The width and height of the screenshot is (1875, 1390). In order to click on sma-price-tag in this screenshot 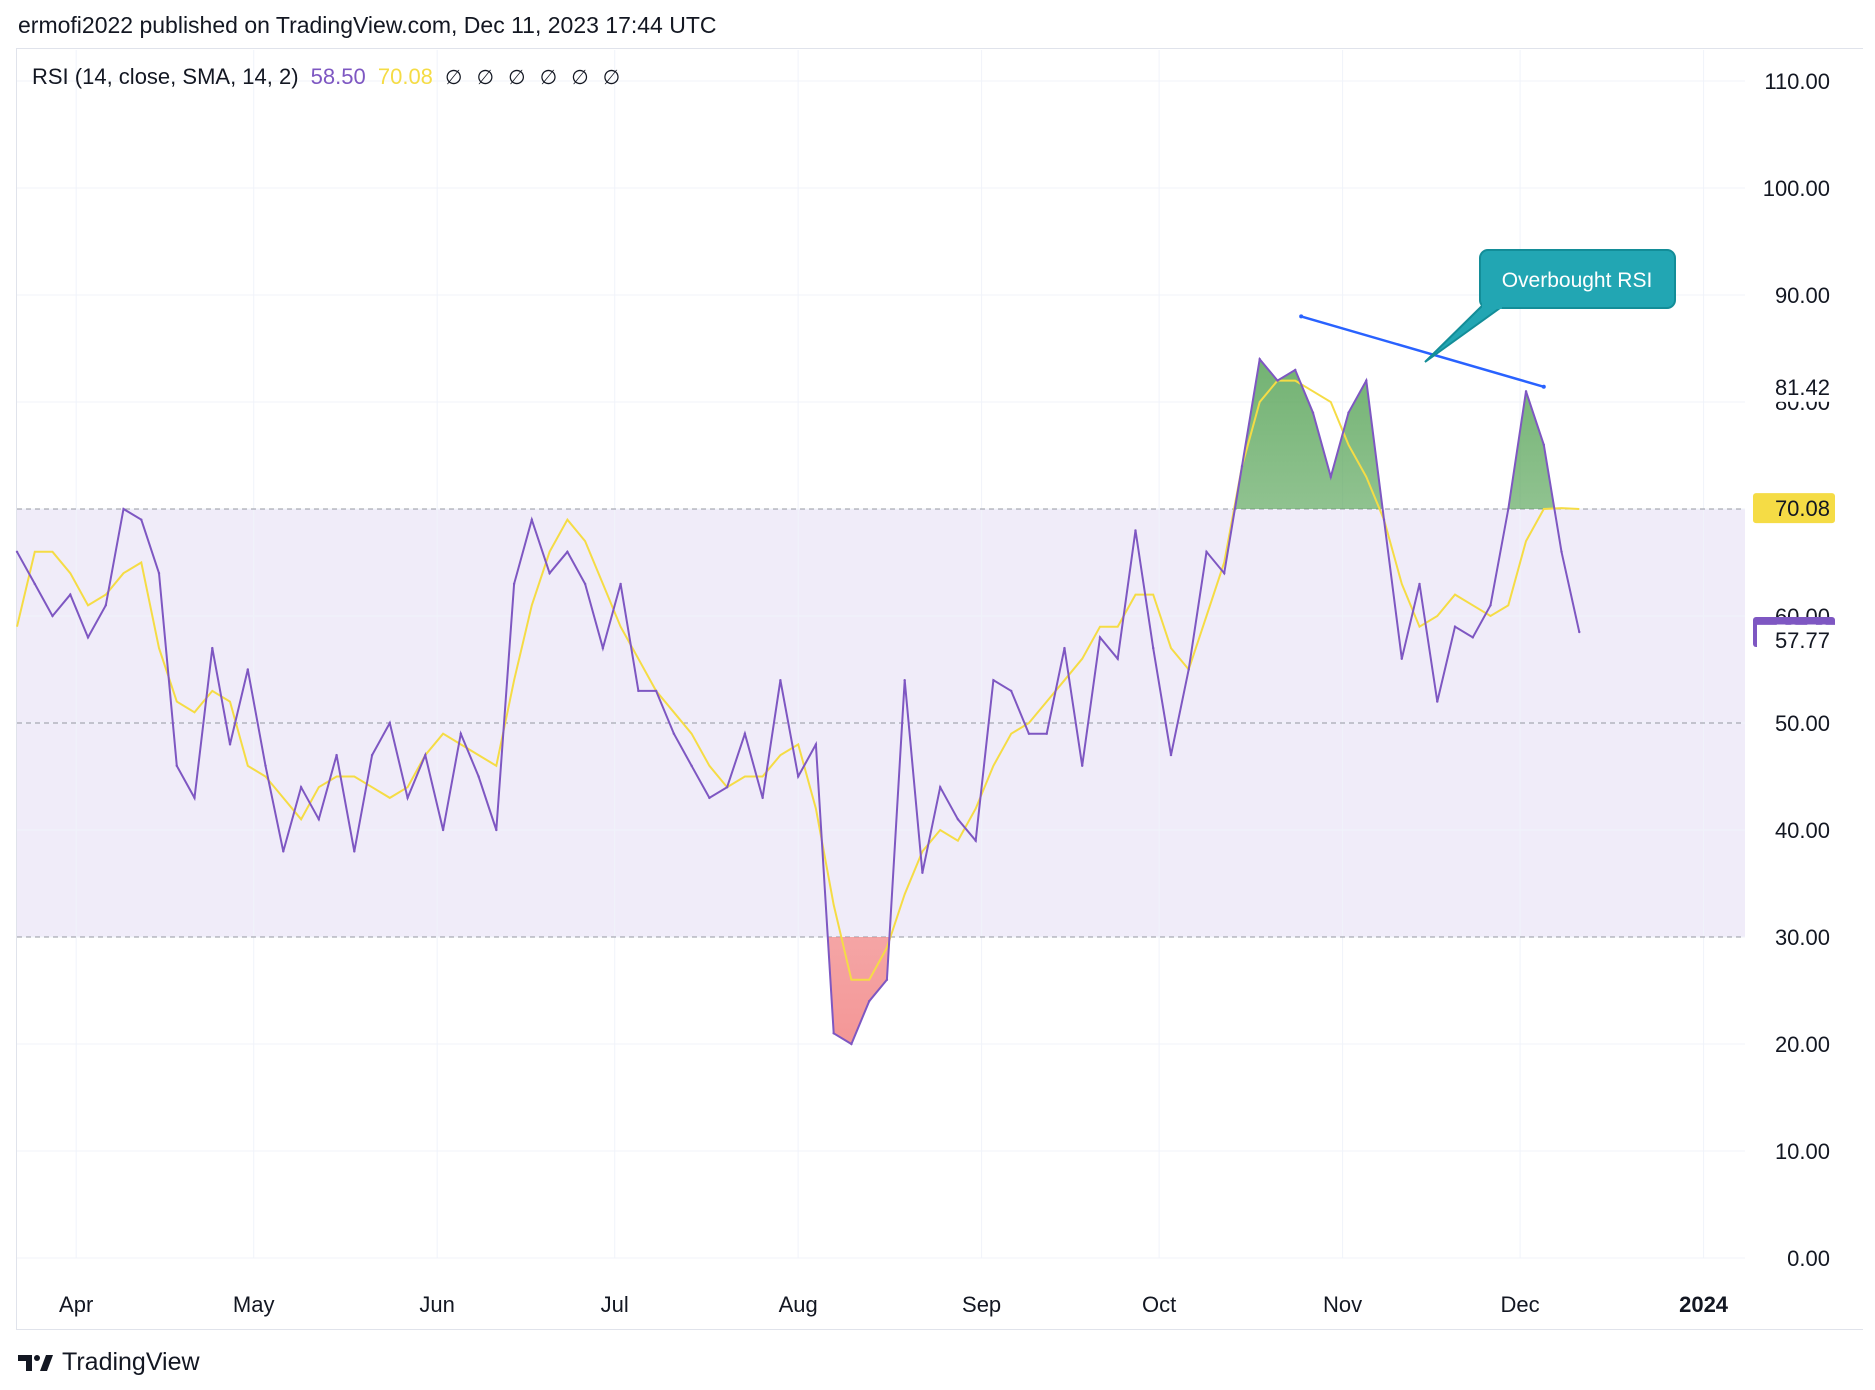, I will do `click(1794, 508)`.